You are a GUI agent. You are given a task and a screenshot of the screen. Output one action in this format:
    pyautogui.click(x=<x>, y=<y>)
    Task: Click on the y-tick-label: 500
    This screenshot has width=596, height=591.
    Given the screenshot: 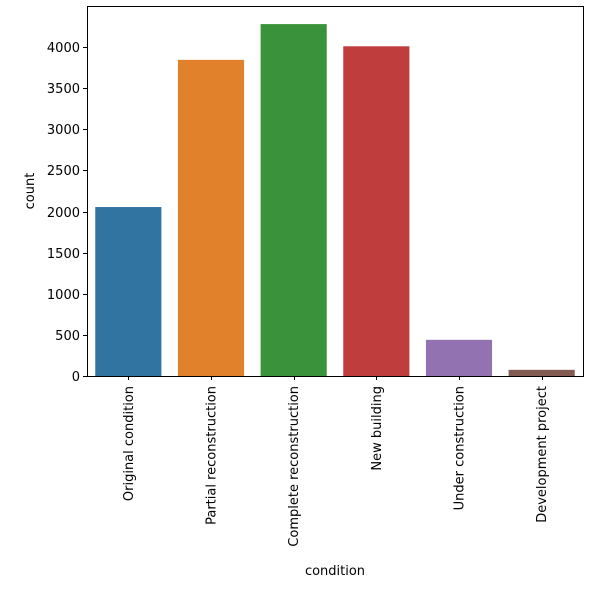 What is the action you would take?
    pyautogui.click(x=67, y=336)
    